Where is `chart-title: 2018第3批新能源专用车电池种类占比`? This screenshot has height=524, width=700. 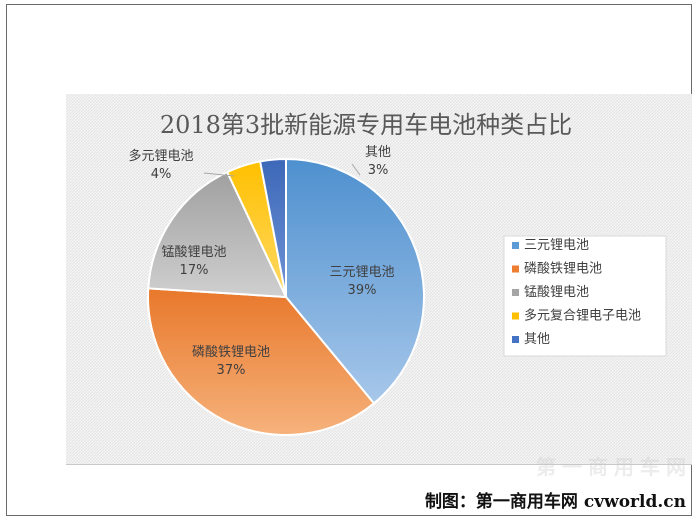
chart-title: 2018第3批新能源专用车电池种类占比 is located at coordinates (366, 125).